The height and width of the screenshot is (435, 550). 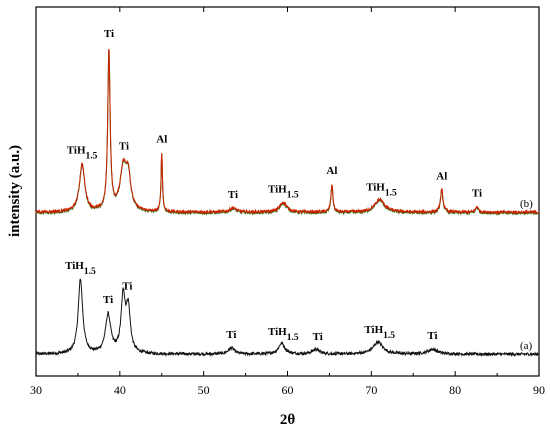 What do you see at coordinates (204, 390) in the screenshot?
I see `x-tick-label: 50` at bounding box center [204, 390].